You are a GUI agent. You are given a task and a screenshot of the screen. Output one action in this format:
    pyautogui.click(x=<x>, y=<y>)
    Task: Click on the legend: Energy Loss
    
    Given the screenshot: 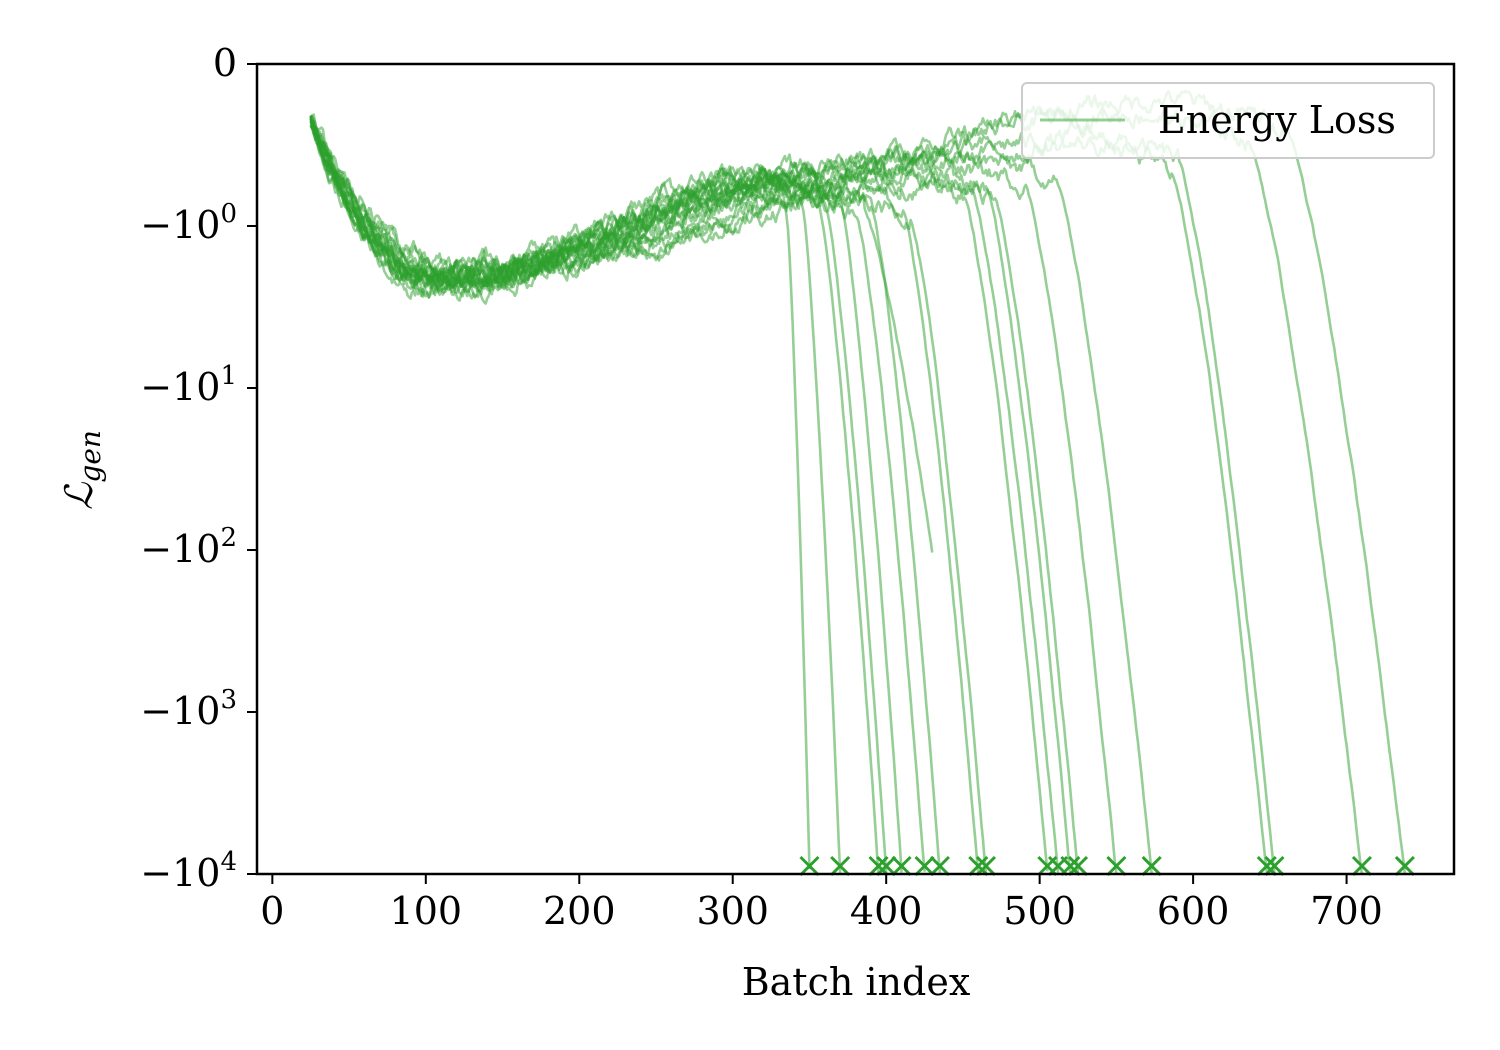 What is the action you would take?
    pyautogui.click(x=1228, y=120)
    